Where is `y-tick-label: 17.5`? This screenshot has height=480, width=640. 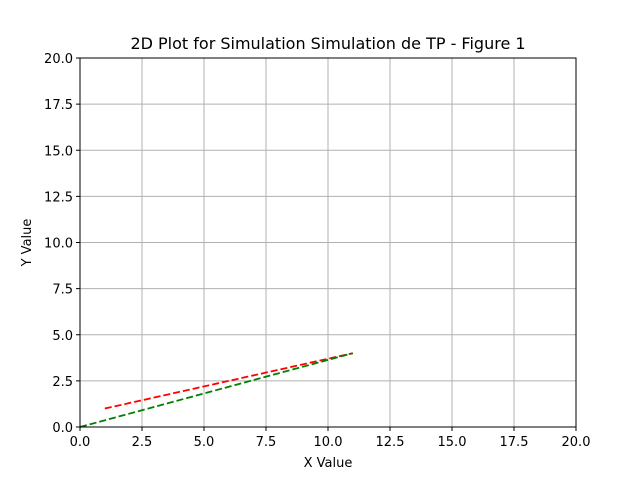 y-tick-label: 17.5 is located at coordinates (58, 105).